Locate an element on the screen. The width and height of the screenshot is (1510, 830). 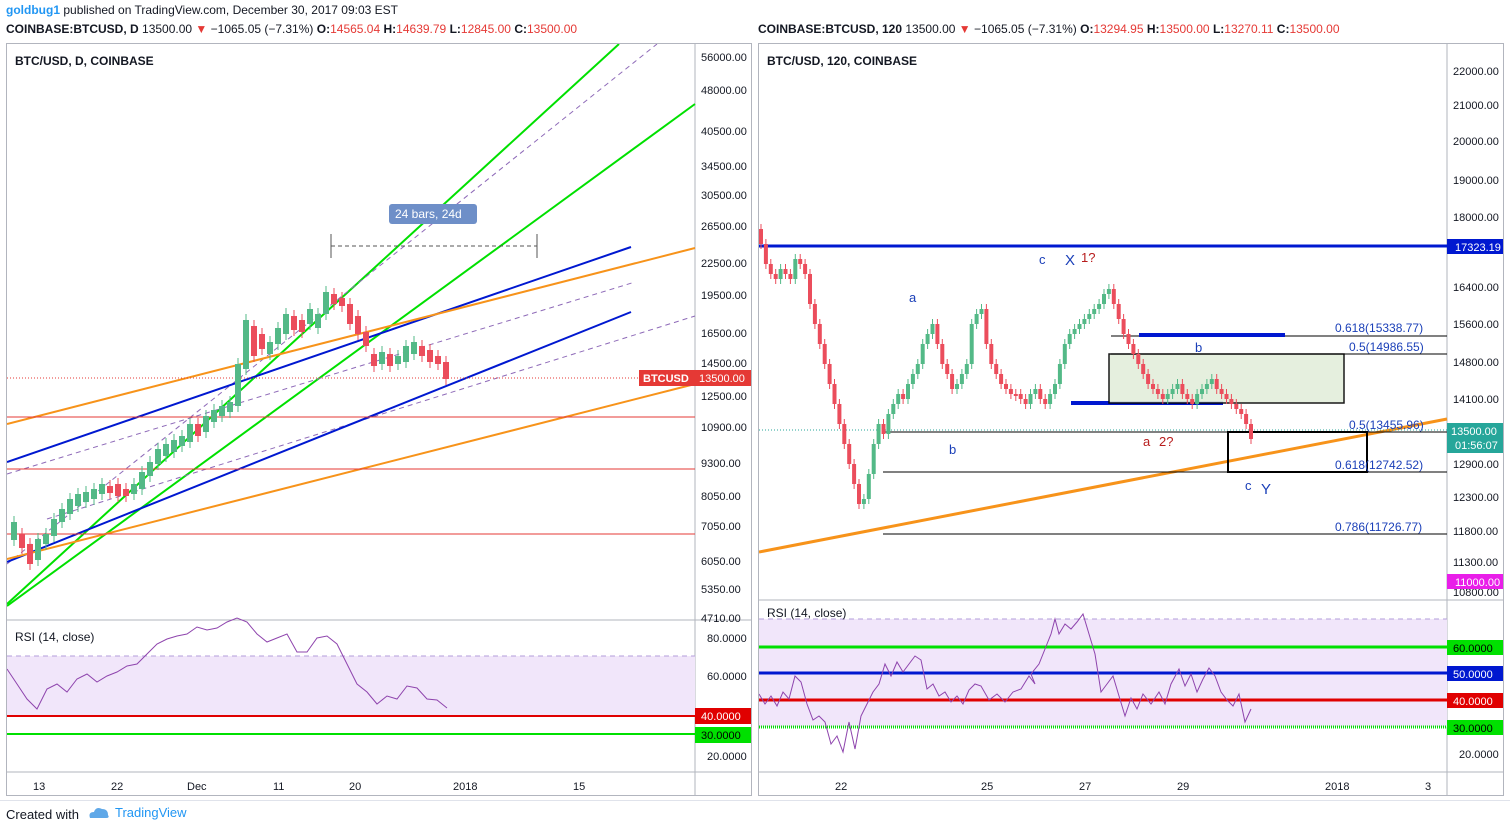
left-change: −1065.05 (−7.31%) is located at coordinates (262, 29).